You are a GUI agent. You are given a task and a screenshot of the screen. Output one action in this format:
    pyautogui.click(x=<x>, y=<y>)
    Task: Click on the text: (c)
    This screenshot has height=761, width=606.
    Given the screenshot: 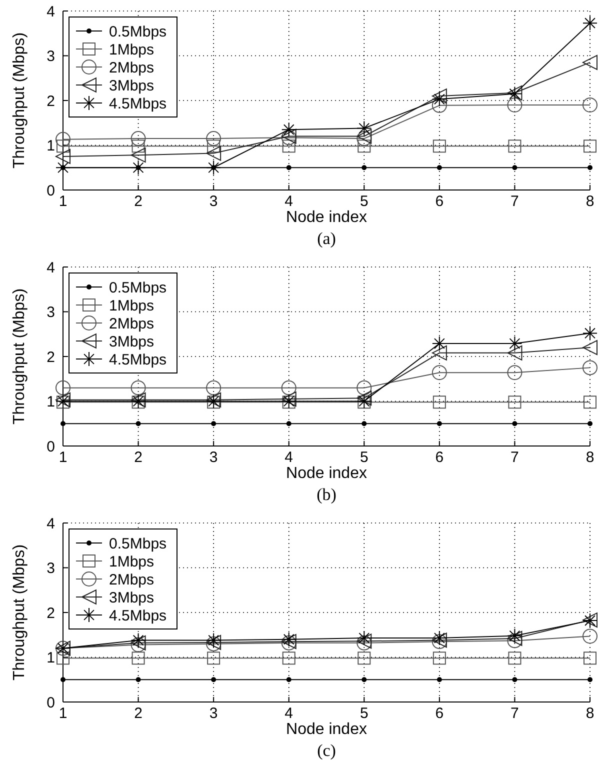 What is the action you would take?
    pyautogui.click(x=326, y=750)
    